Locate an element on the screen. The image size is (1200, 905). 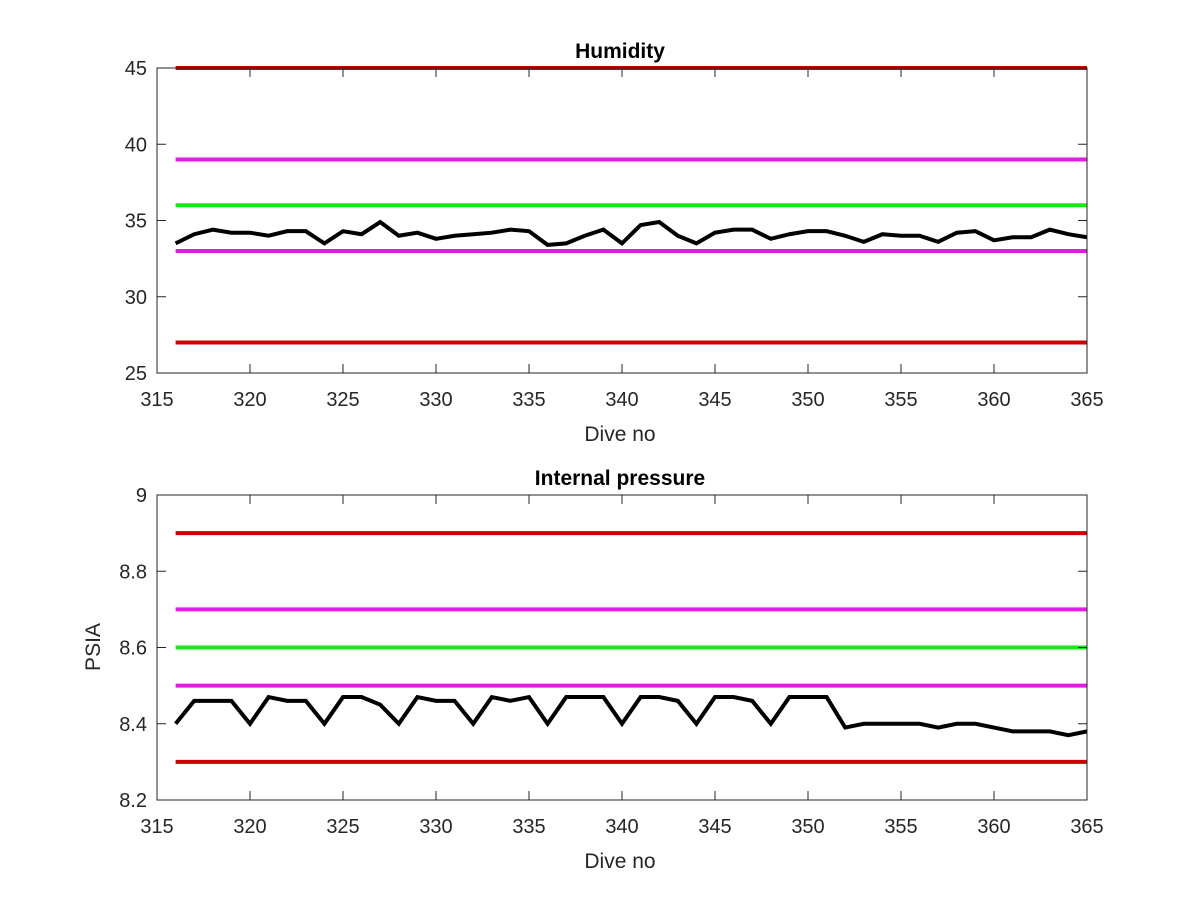
y-tick-label: 45 is located at coordinates (136, 69).